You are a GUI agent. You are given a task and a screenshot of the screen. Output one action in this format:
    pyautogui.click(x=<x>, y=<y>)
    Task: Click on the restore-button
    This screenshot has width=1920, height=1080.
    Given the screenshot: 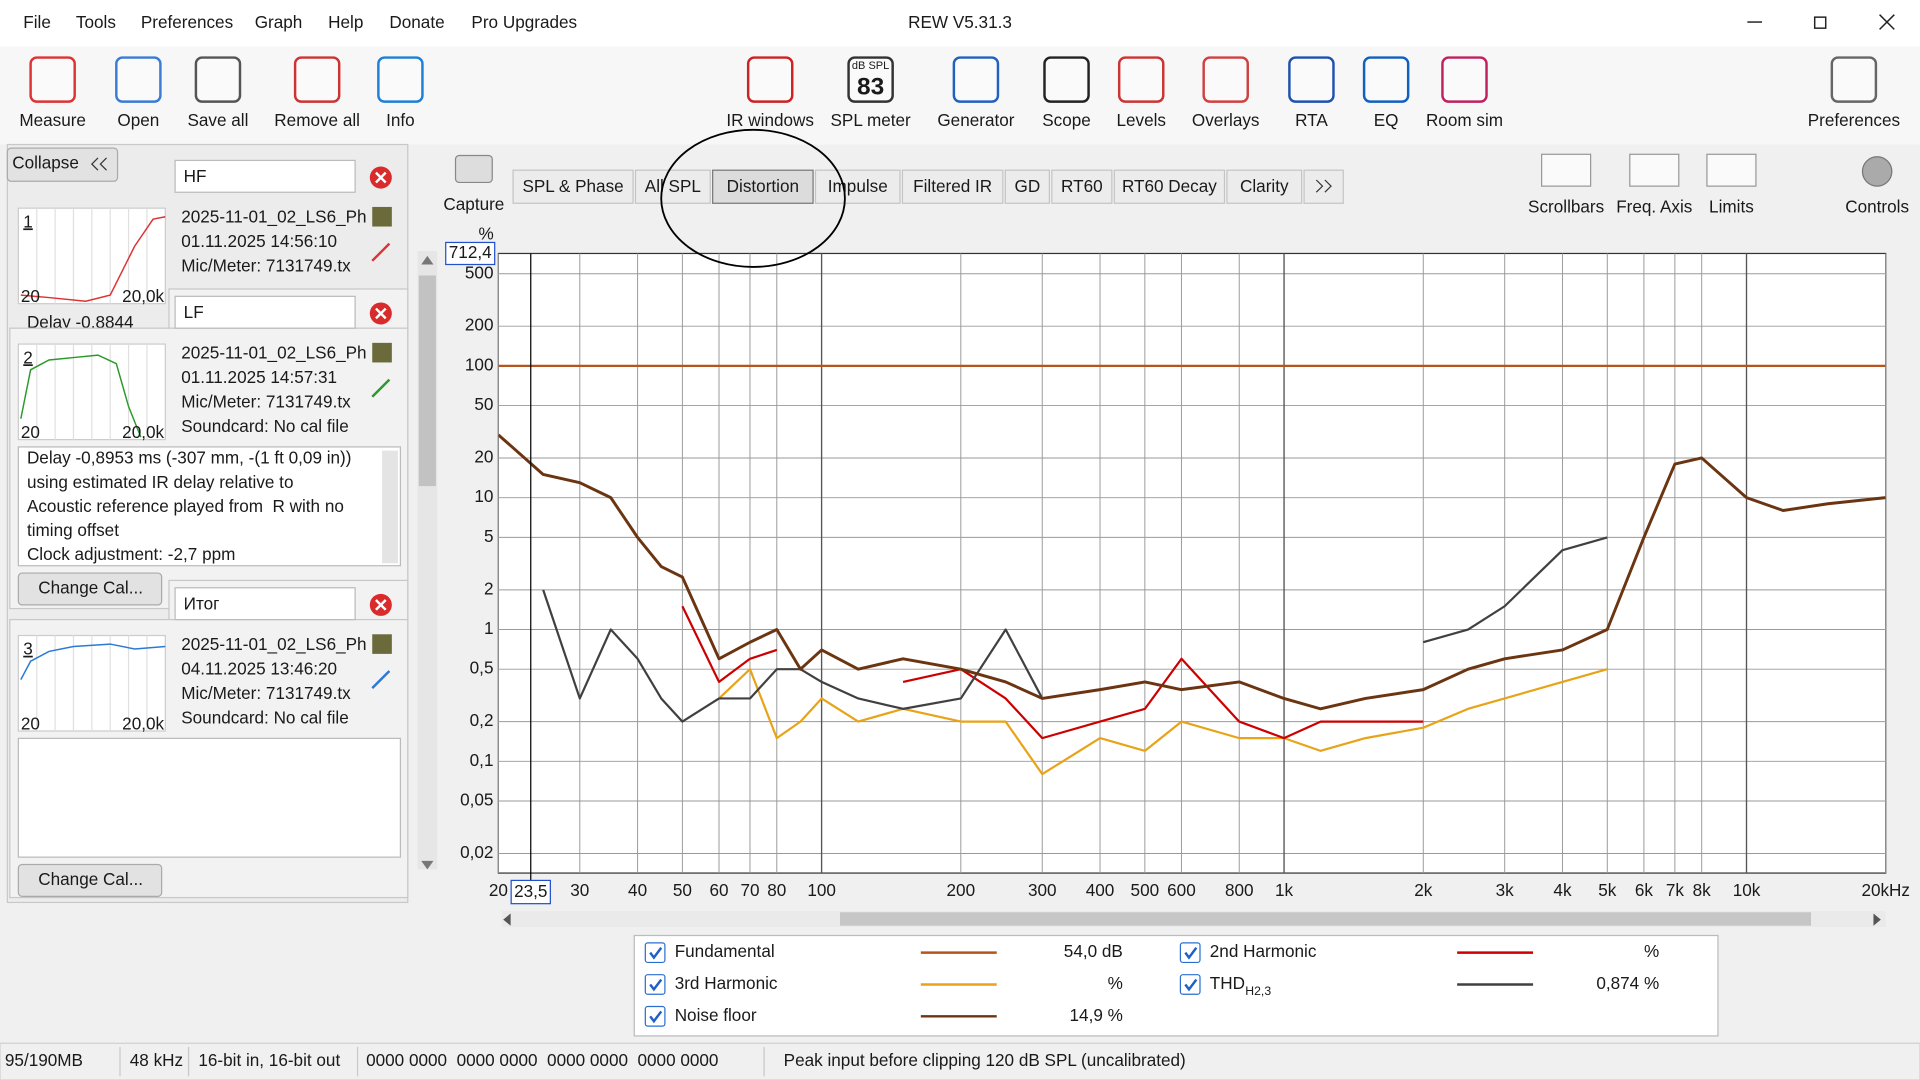 What is the action you would take?
    pyautogui.click(x=1820, y=22)
    